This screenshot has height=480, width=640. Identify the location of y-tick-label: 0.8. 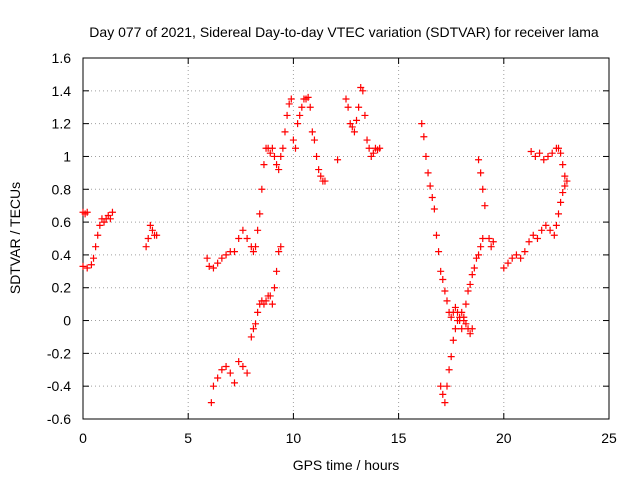
(62, 189).